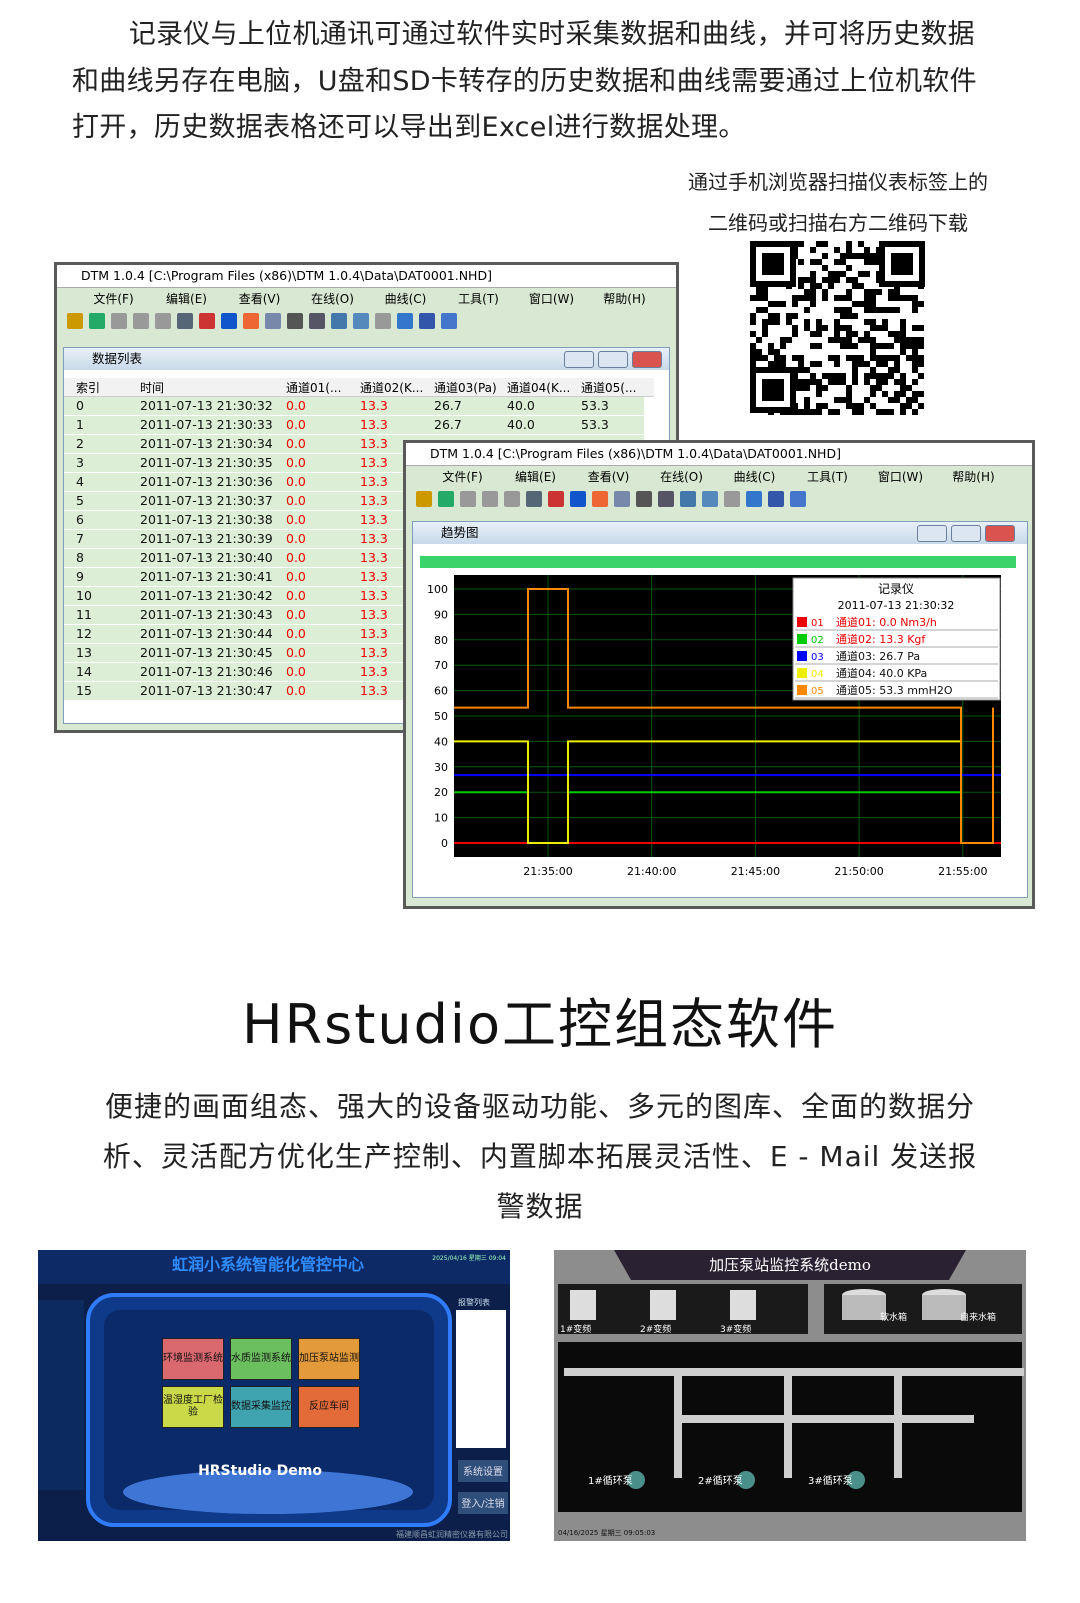 Image resolution: width=1080 pixels, height=1603 pixels. Describe the element at coordinates (366, 359) in the screenshot. I see `panel-title: 数据列表` at that location.